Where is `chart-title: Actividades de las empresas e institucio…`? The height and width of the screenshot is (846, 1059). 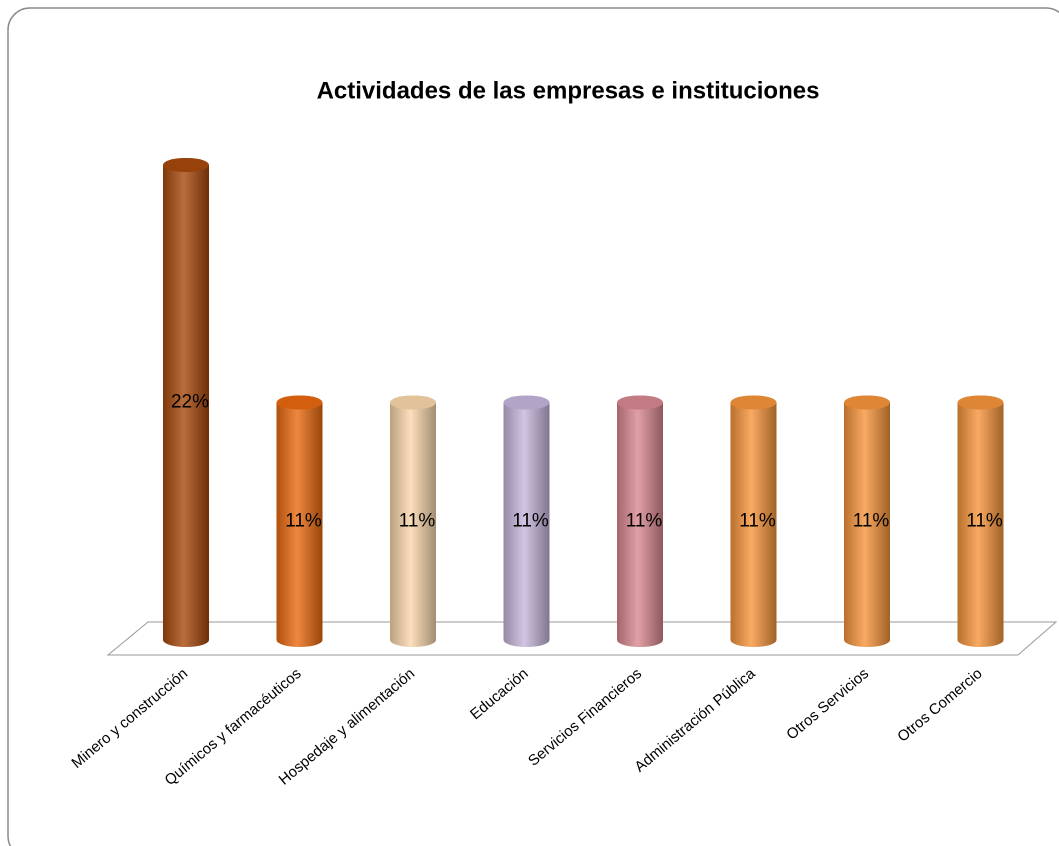 chart-title: Actividades de las empresas e institucio… is located at coordinates (568, 90).